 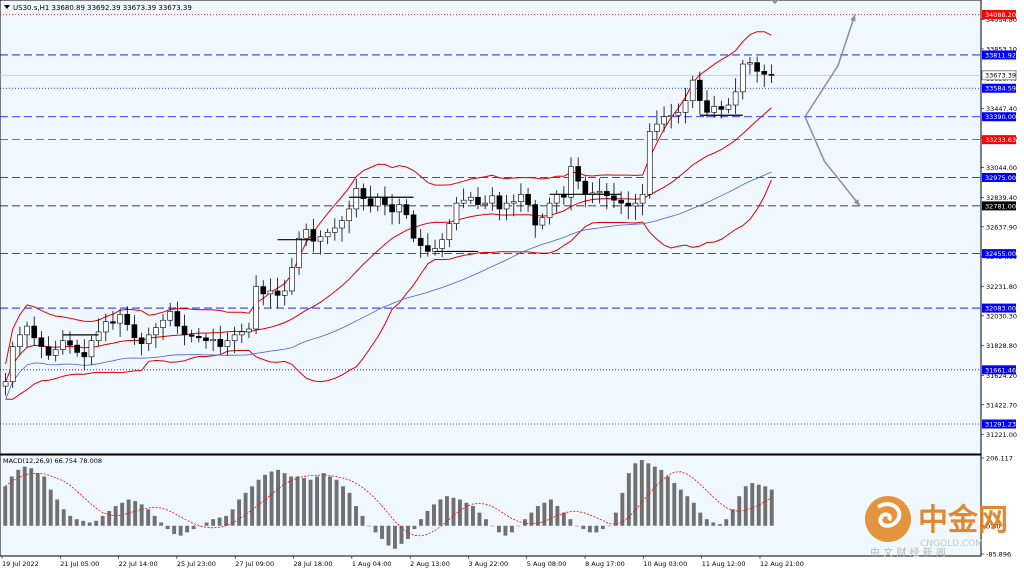 What do you see at coordinates (1001, 109) in the screenshot?
I see `price-tick-label: 33447.40` at bounding box center [1001, 109].